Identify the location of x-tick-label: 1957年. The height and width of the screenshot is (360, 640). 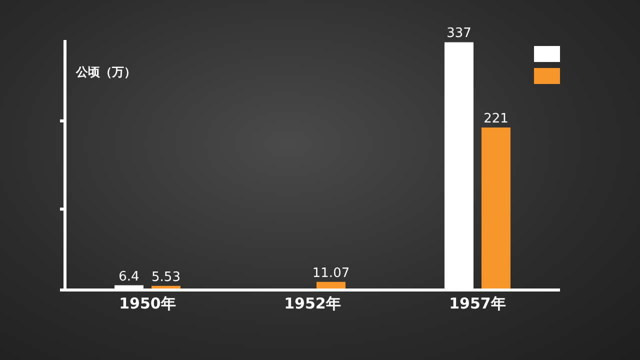
(477, 303).